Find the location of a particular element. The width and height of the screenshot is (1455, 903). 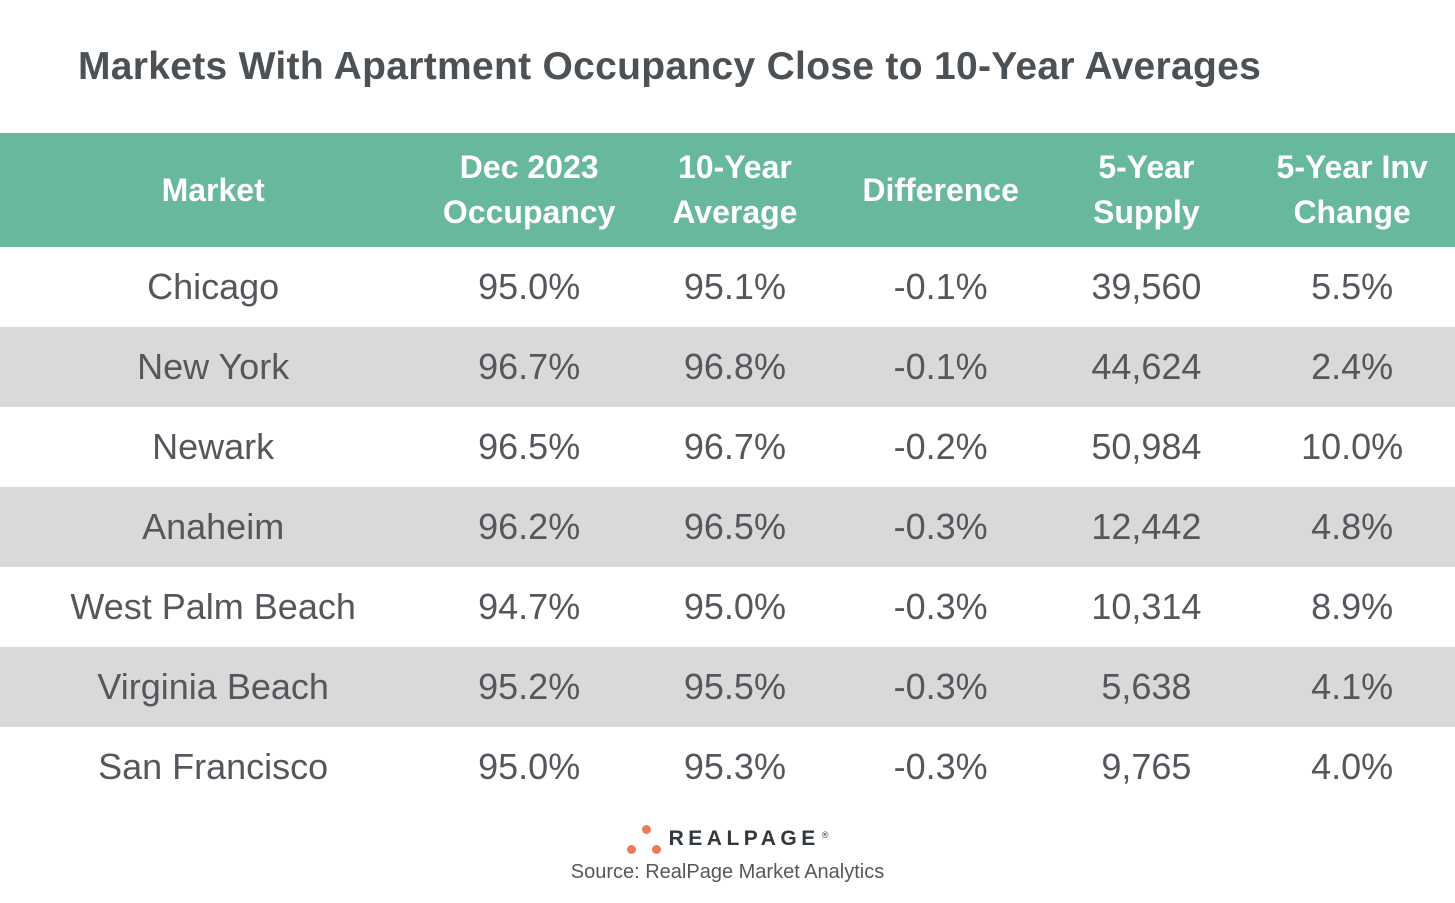

market-cell: New York is located at coordinates (213, 366).